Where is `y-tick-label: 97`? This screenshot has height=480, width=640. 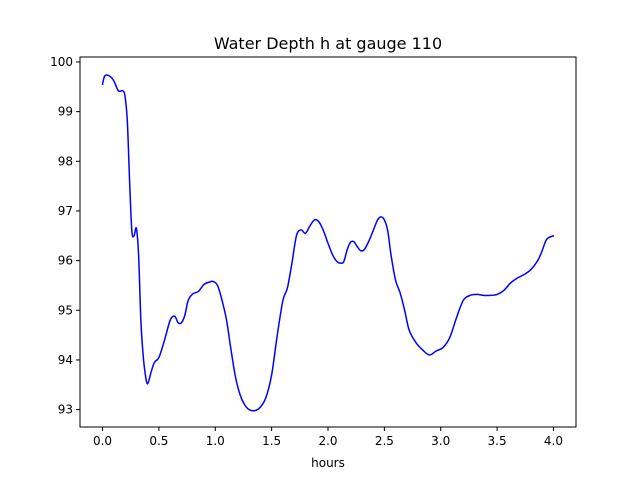
y-tick-label: 97 is located at coordinates (65, 211).